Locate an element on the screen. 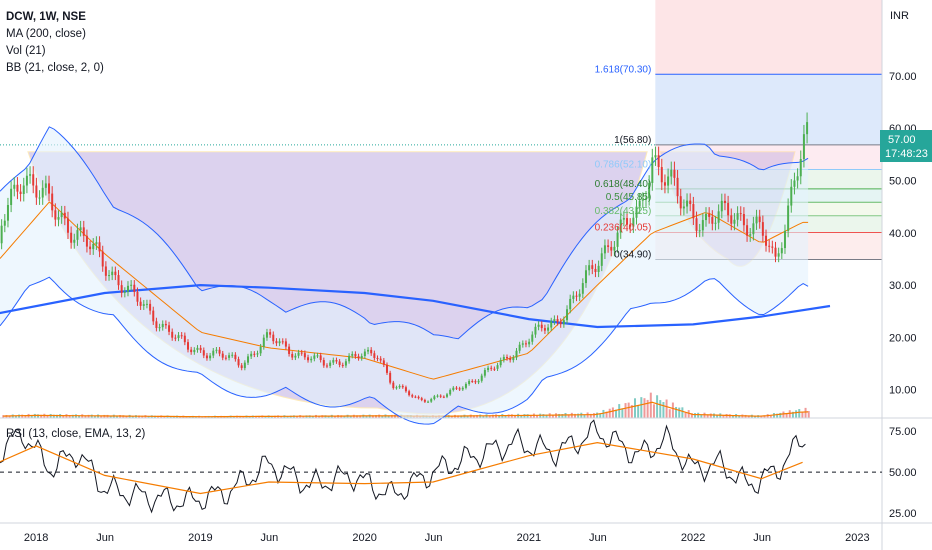 The height and width of the screenshot is (550, 932). time-axis-tick: 2020 is located at coordinates (364, 538).